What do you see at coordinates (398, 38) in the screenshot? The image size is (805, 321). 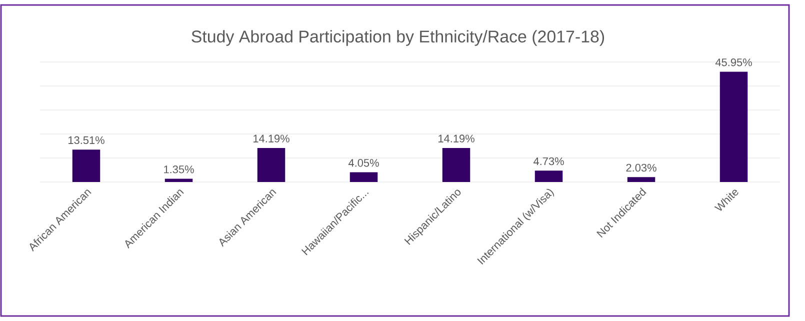 I see `chart-title: Study Abroad Participation by Ethnicity/Race (2017-18)` at bounding box center [398, 38].